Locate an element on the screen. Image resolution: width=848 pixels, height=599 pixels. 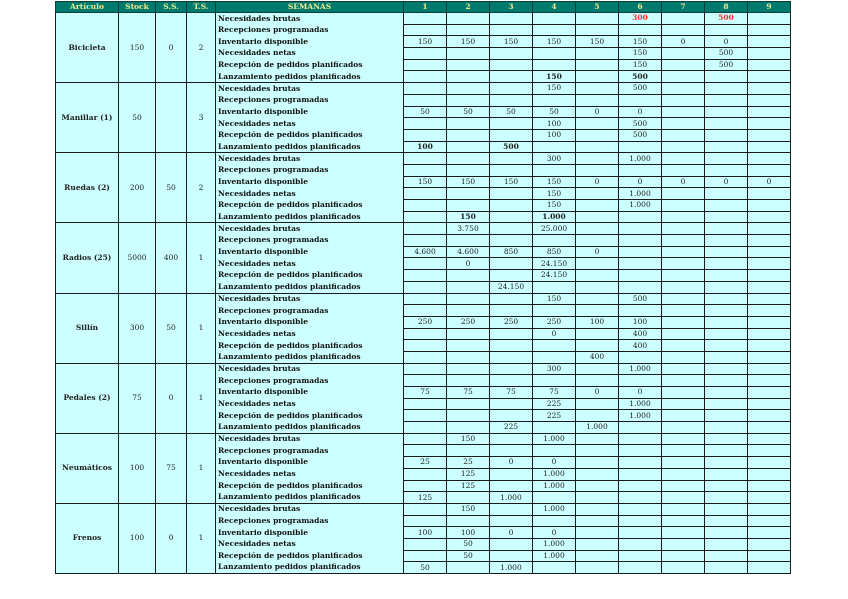
row-label: Inventario disponible is located at coordinates (309, 182).